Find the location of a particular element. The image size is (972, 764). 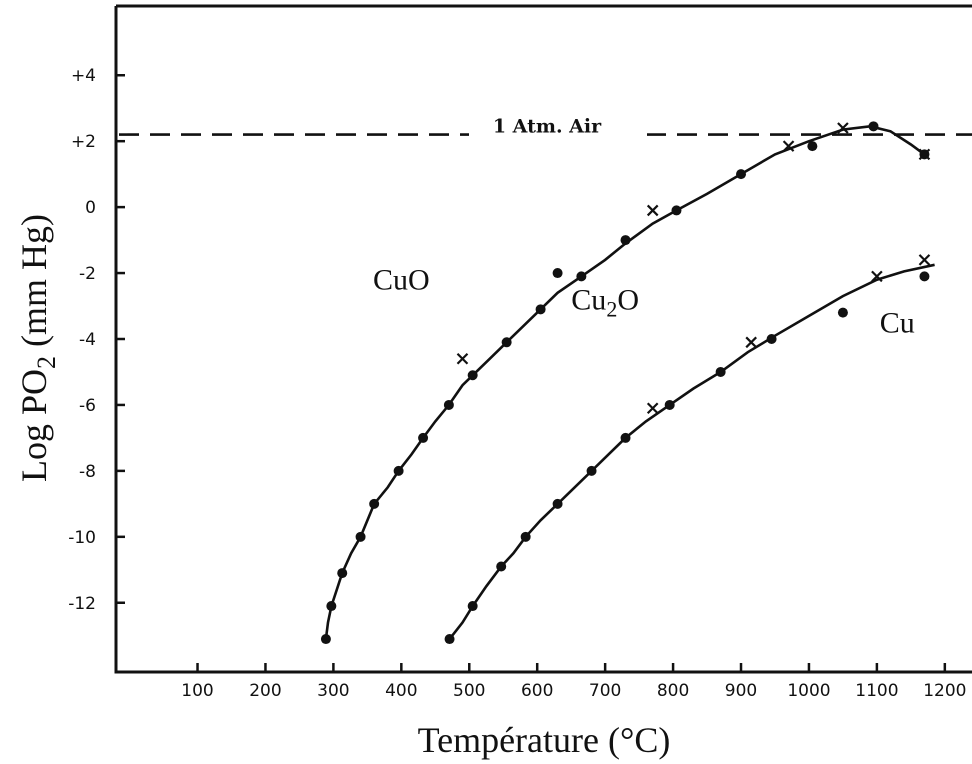

region-label: Cu2O is located at coordinates (605, 302).